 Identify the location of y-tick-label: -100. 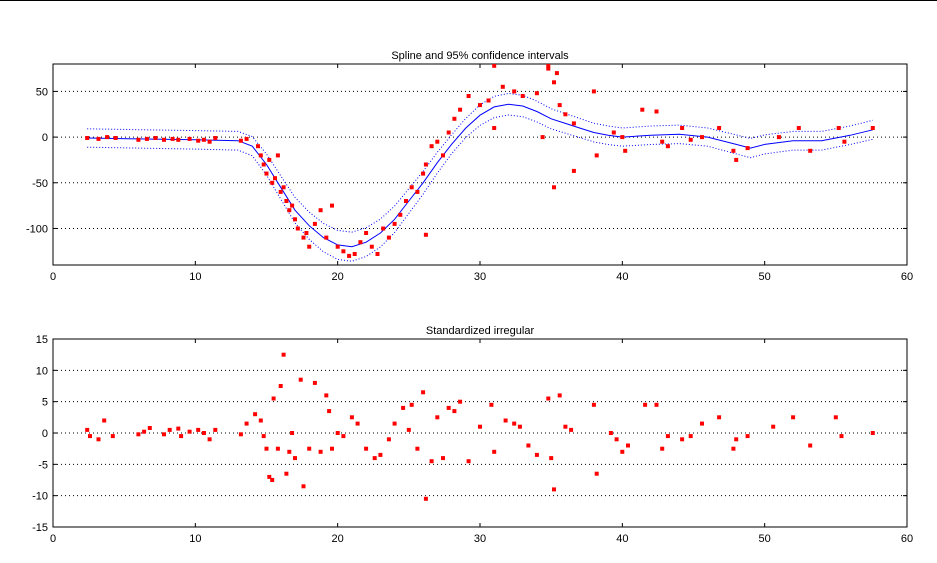
(37, 229).